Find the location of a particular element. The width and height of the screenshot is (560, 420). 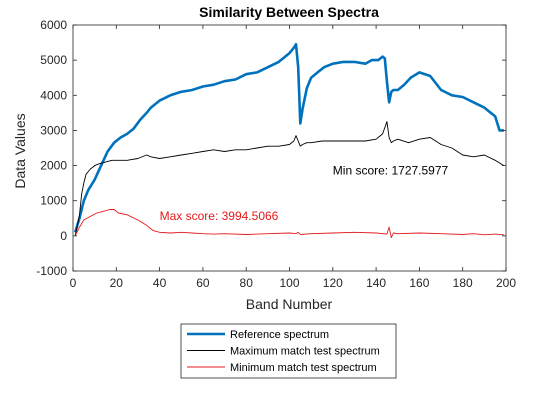

annotation-1: Min score: 1727.5977 is located at coordinates (391, 170).